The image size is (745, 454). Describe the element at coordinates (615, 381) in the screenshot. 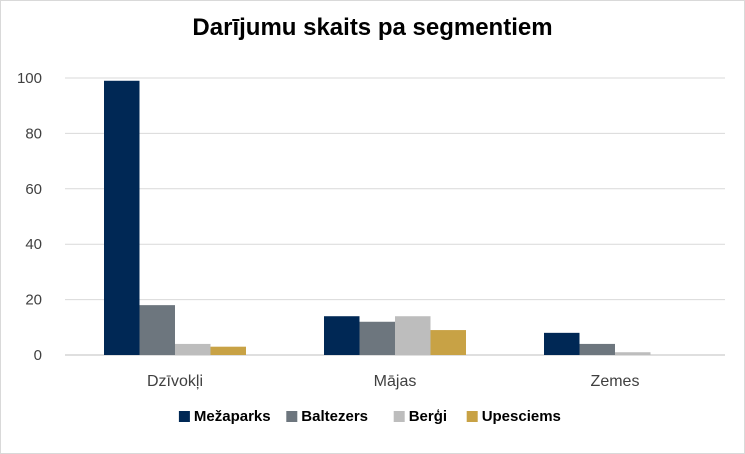

I see `x-category-label: Zemes` at that location.